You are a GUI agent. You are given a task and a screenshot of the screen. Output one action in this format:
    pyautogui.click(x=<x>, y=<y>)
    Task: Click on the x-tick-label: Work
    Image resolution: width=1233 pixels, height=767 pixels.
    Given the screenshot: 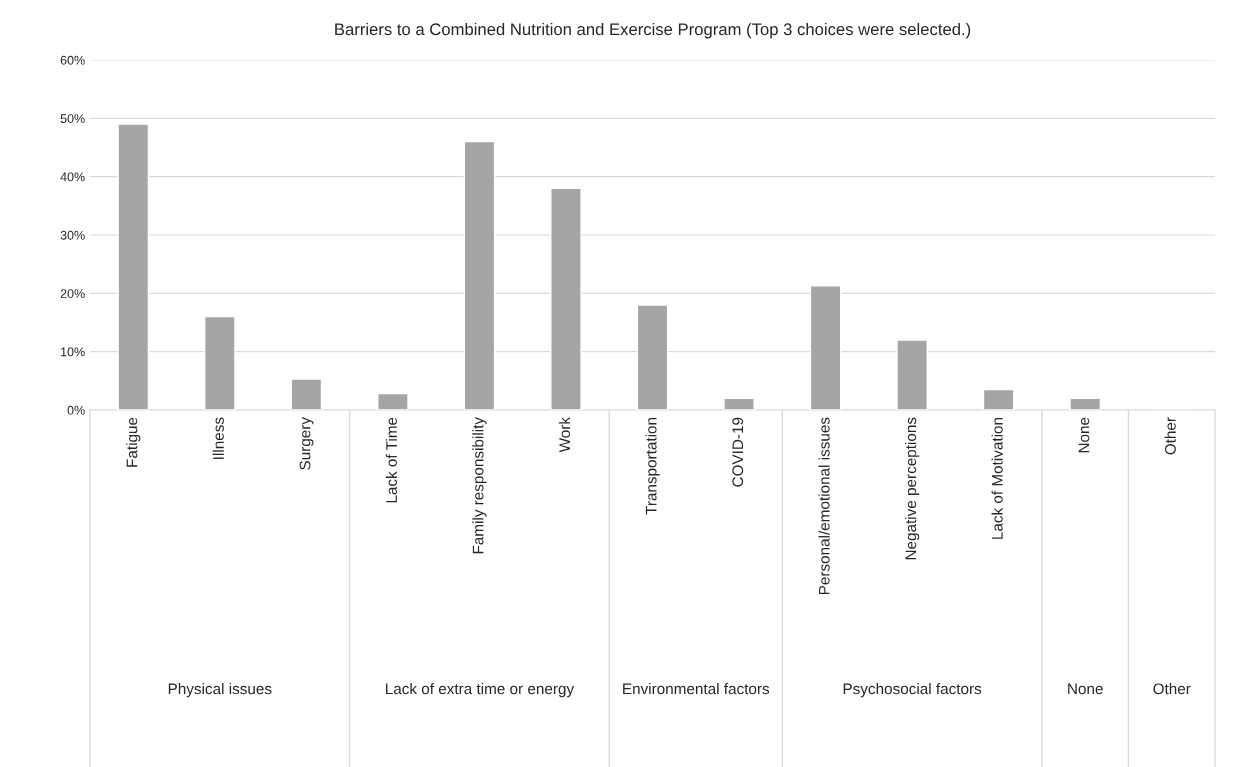 What is the action you would take?
    pyautogui.click(x=564, y=434)
    